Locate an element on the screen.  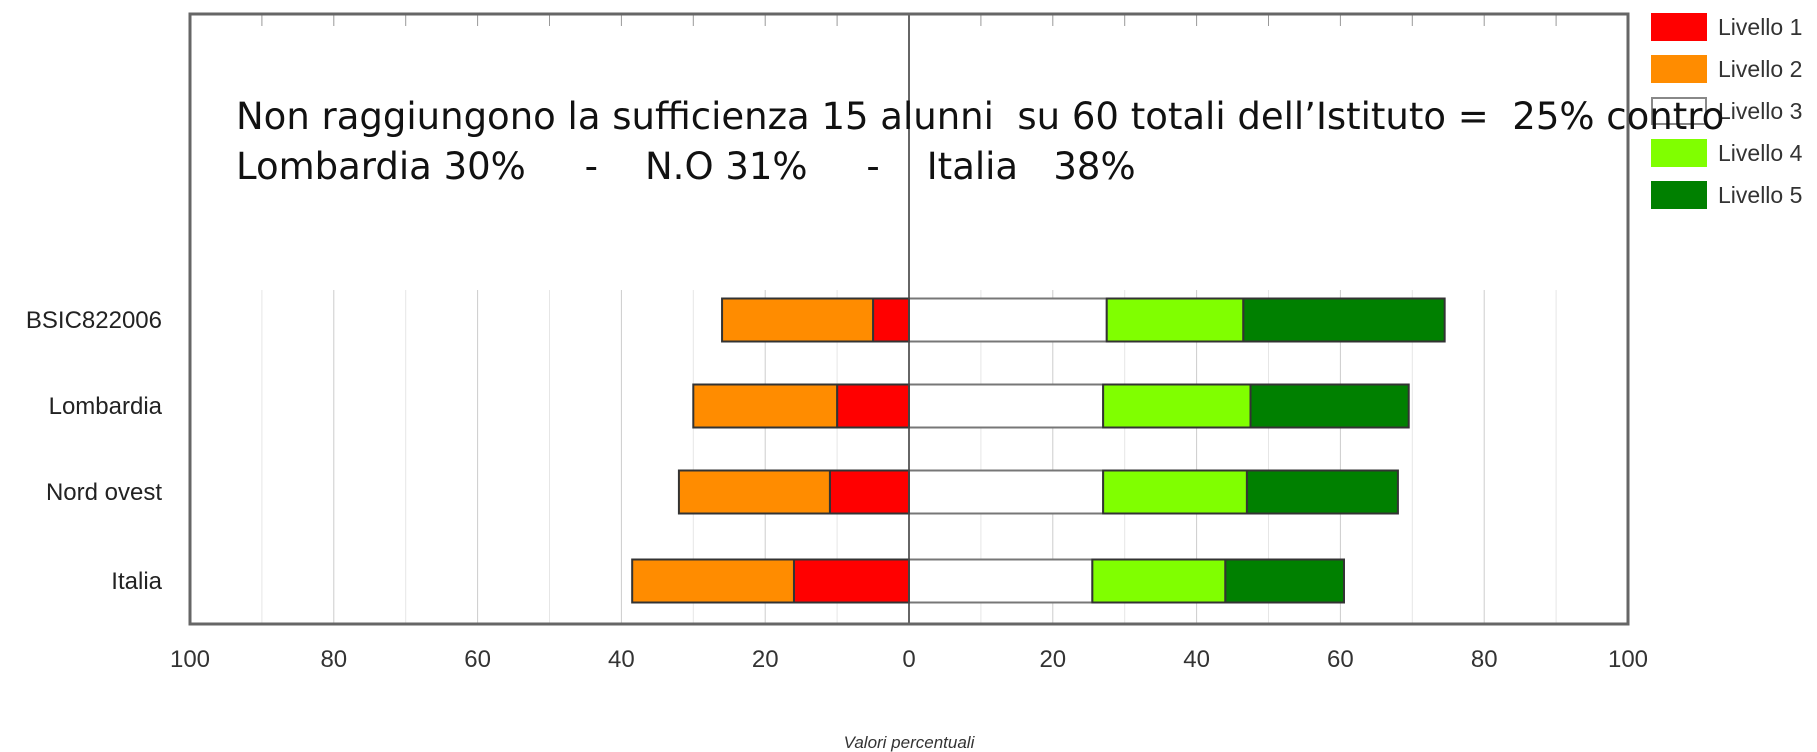
bar-livello-2-italia is located at coordinates (713, 581).